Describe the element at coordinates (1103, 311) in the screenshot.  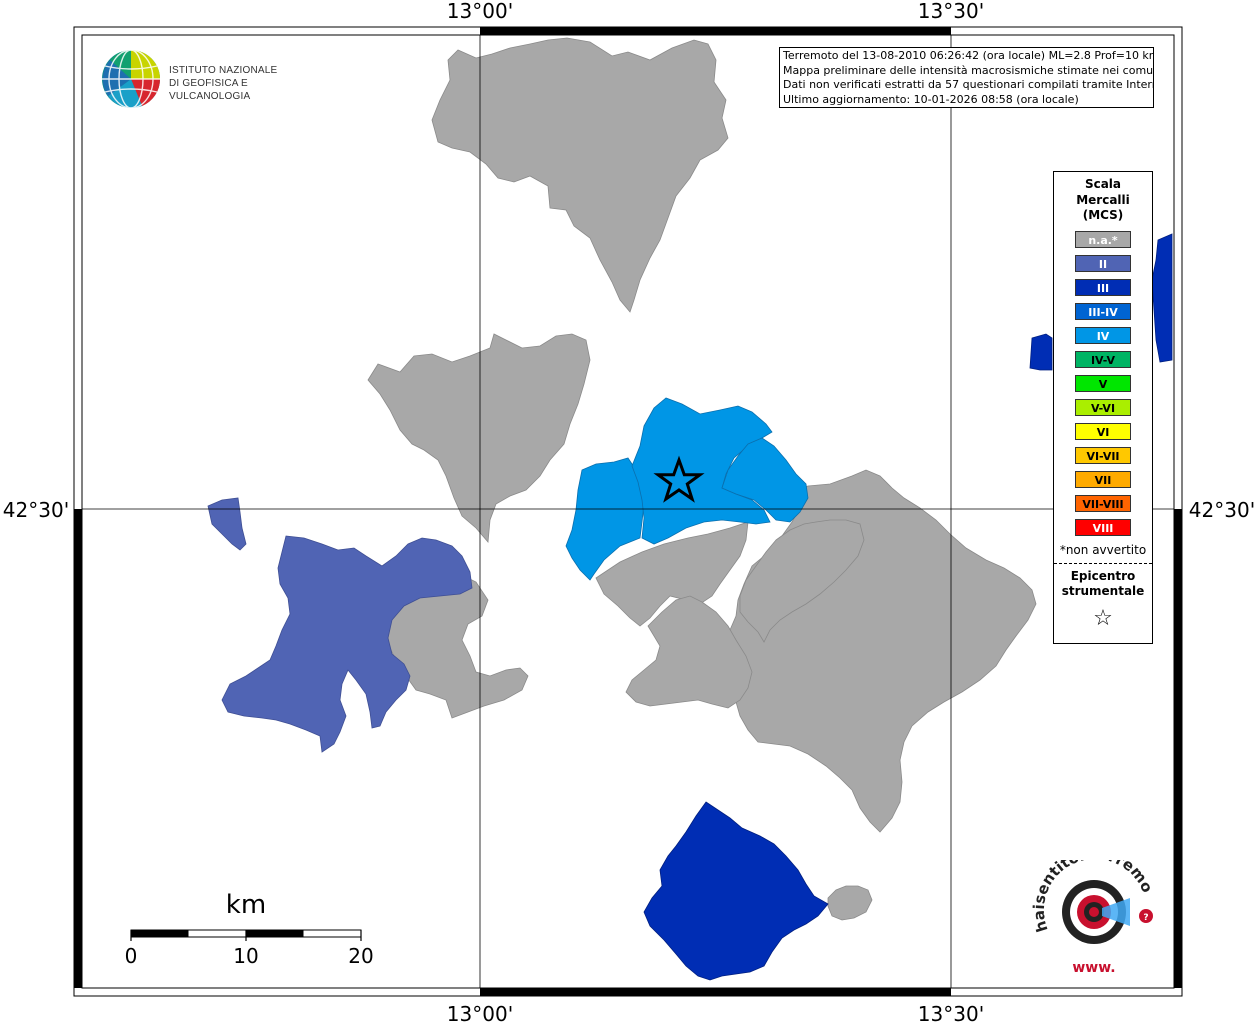
I see `legend-item-iii-iv: III-IV` at that location.